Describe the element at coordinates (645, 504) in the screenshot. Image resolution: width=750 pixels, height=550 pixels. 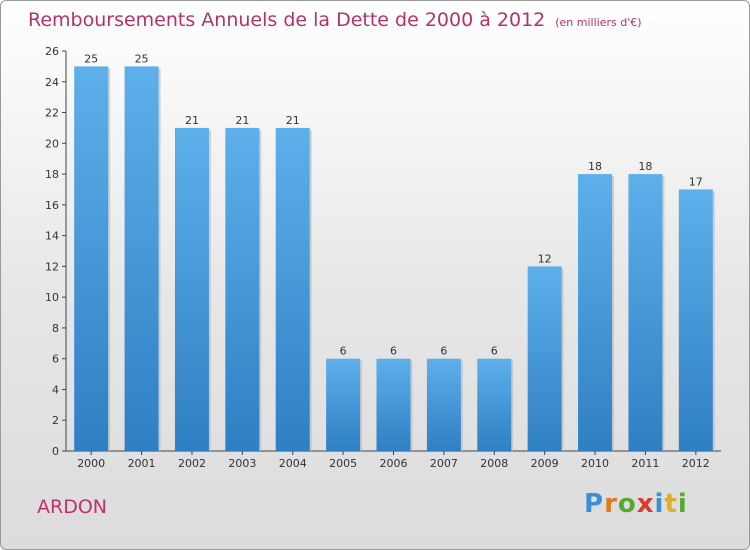
I see `logo-letter: x` at that location.